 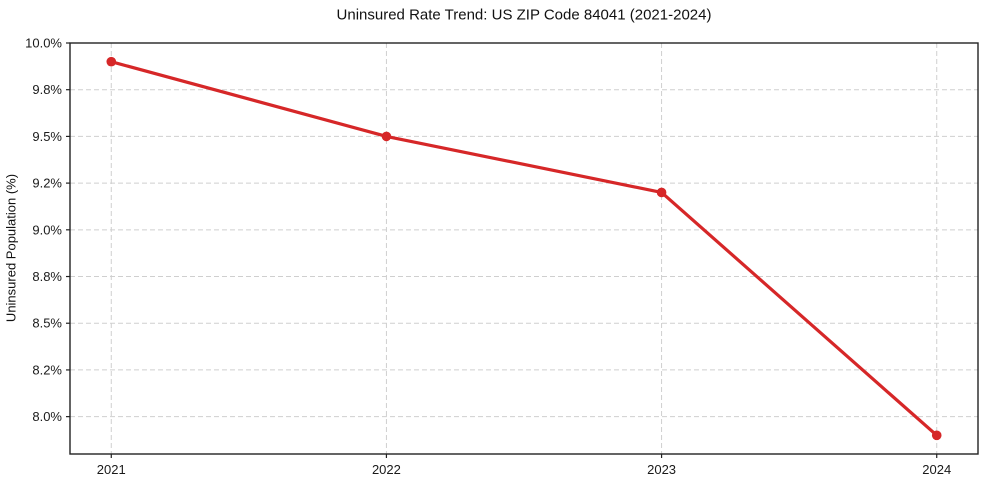 What do you see at coordinates (47, 369) in the screenshot?
I see `y-tick-label: 8.2%` at bounding box center [47, 369].